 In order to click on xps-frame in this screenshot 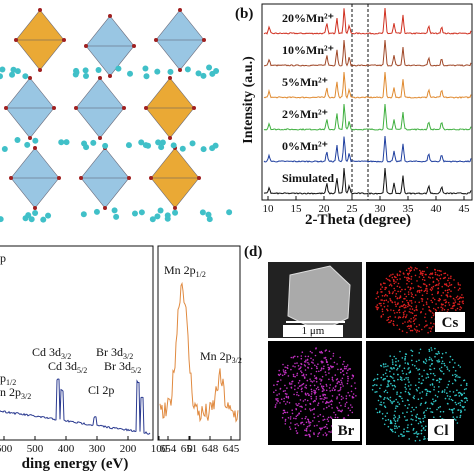, I will do `click(77, 343)`.